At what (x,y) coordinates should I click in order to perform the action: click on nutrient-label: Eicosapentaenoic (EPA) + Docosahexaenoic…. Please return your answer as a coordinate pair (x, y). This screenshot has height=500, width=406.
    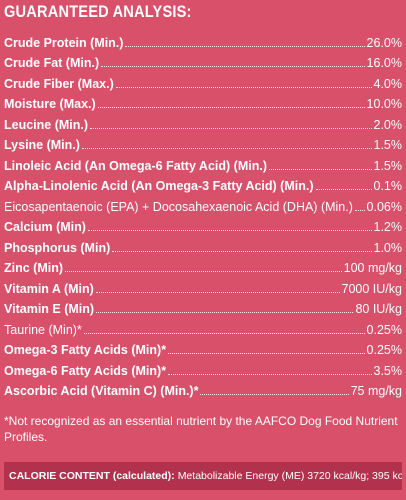
    Looking at the image, I should click on (178, 206).